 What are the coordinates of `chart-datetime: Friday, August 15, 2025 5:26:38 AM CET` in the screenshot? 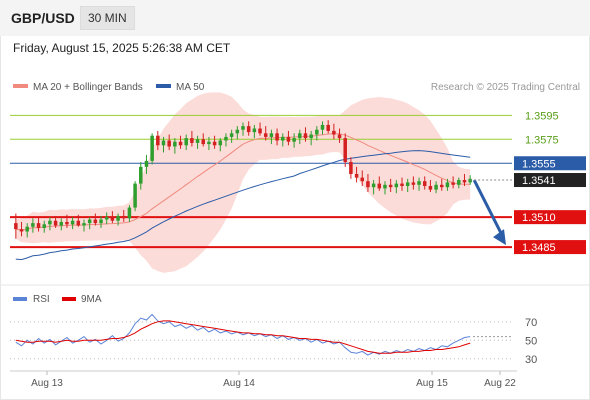 It's located at (122, 48).